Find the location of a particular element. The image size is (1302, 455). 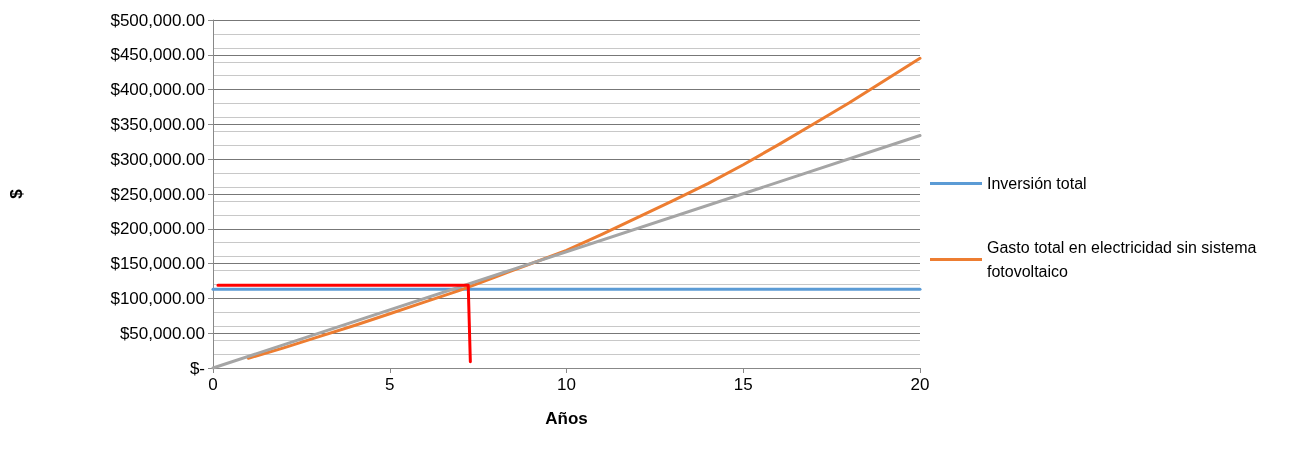

y-tick-label: $200,000.00 is located at coordinates (157, 229).